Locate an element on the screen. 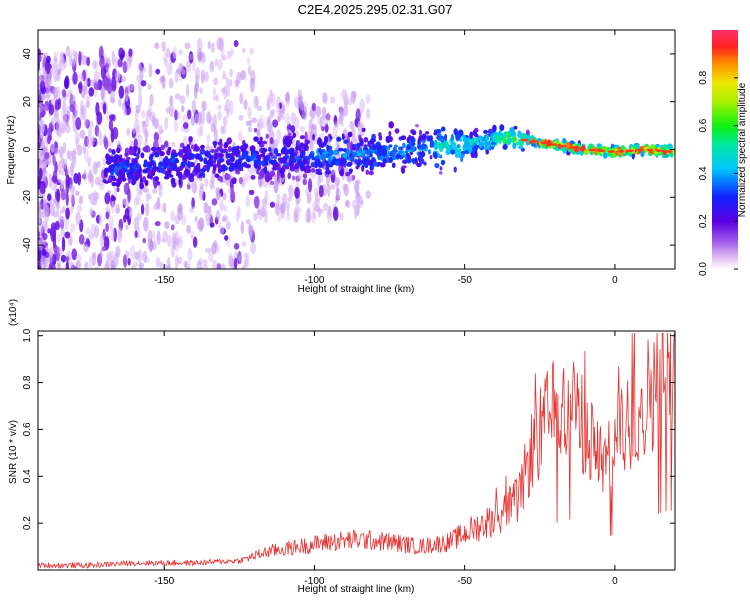 This screenshot has width=750, height=600. snr-y-multiplier: (x10⁴) is located at coordinates (13, 312).